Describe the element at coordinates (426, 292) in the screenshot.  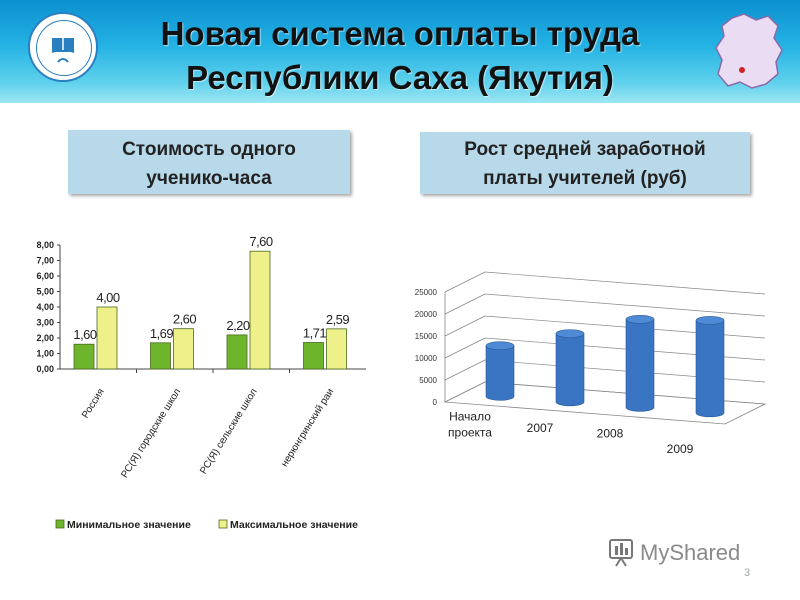
I see `y-tick-label: 25000` at that location.